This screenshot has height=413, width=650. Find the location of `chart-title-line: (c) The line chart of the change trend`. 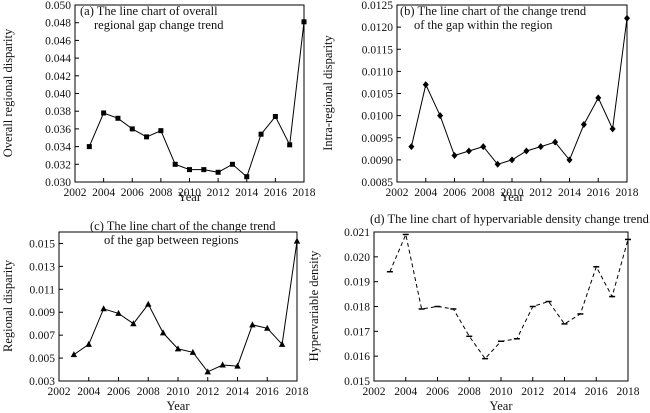

chart-title-line: (c) The line chart of the change trend is located at coordinates (183, 226).